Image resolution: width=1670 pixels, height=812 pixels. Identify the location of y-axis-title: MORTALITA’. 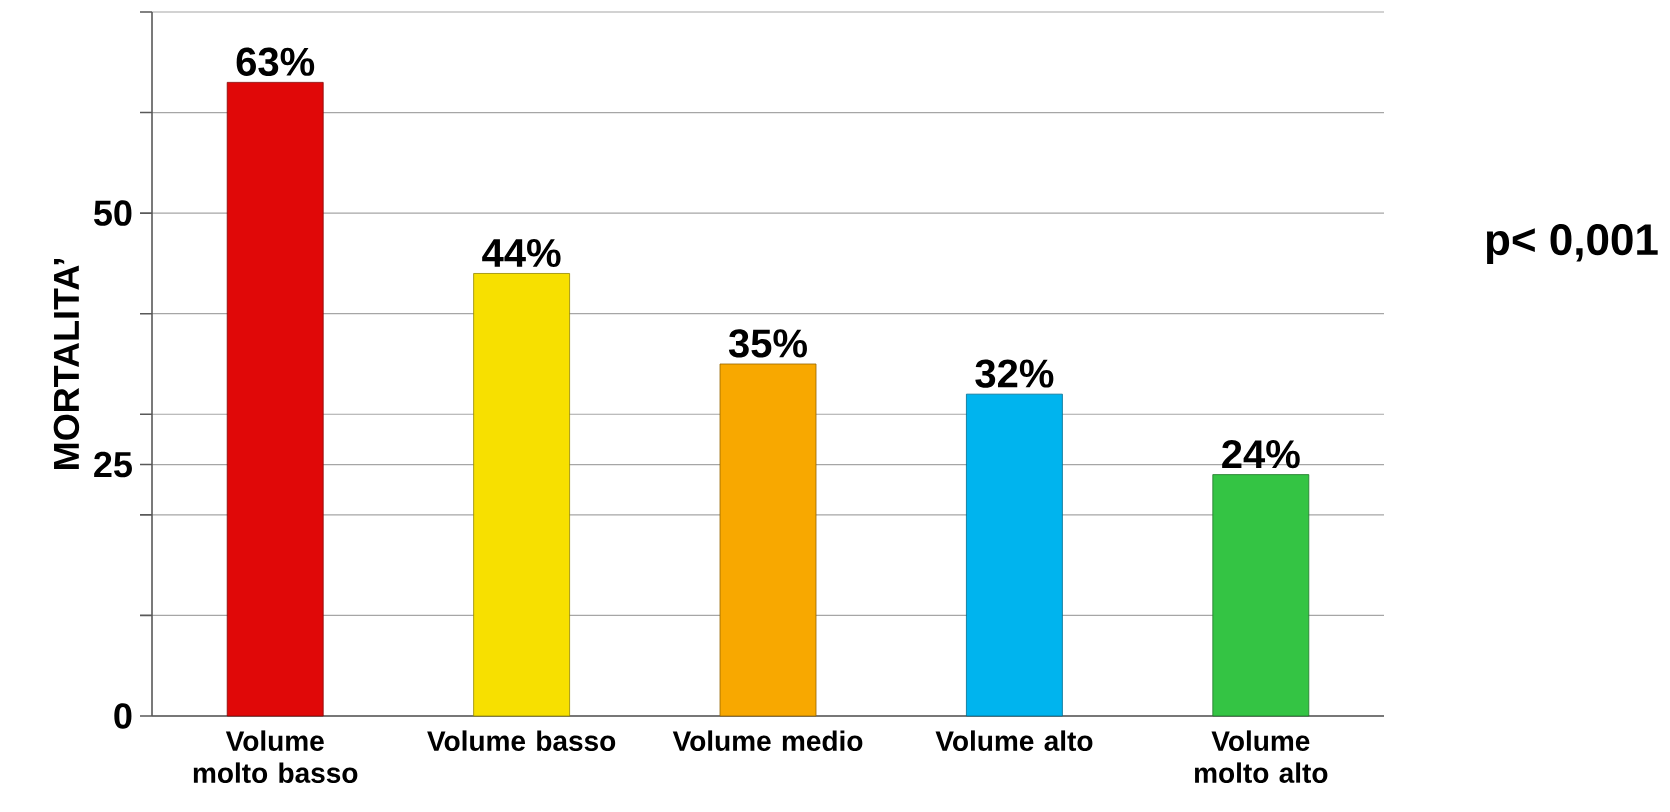
(66, 364).